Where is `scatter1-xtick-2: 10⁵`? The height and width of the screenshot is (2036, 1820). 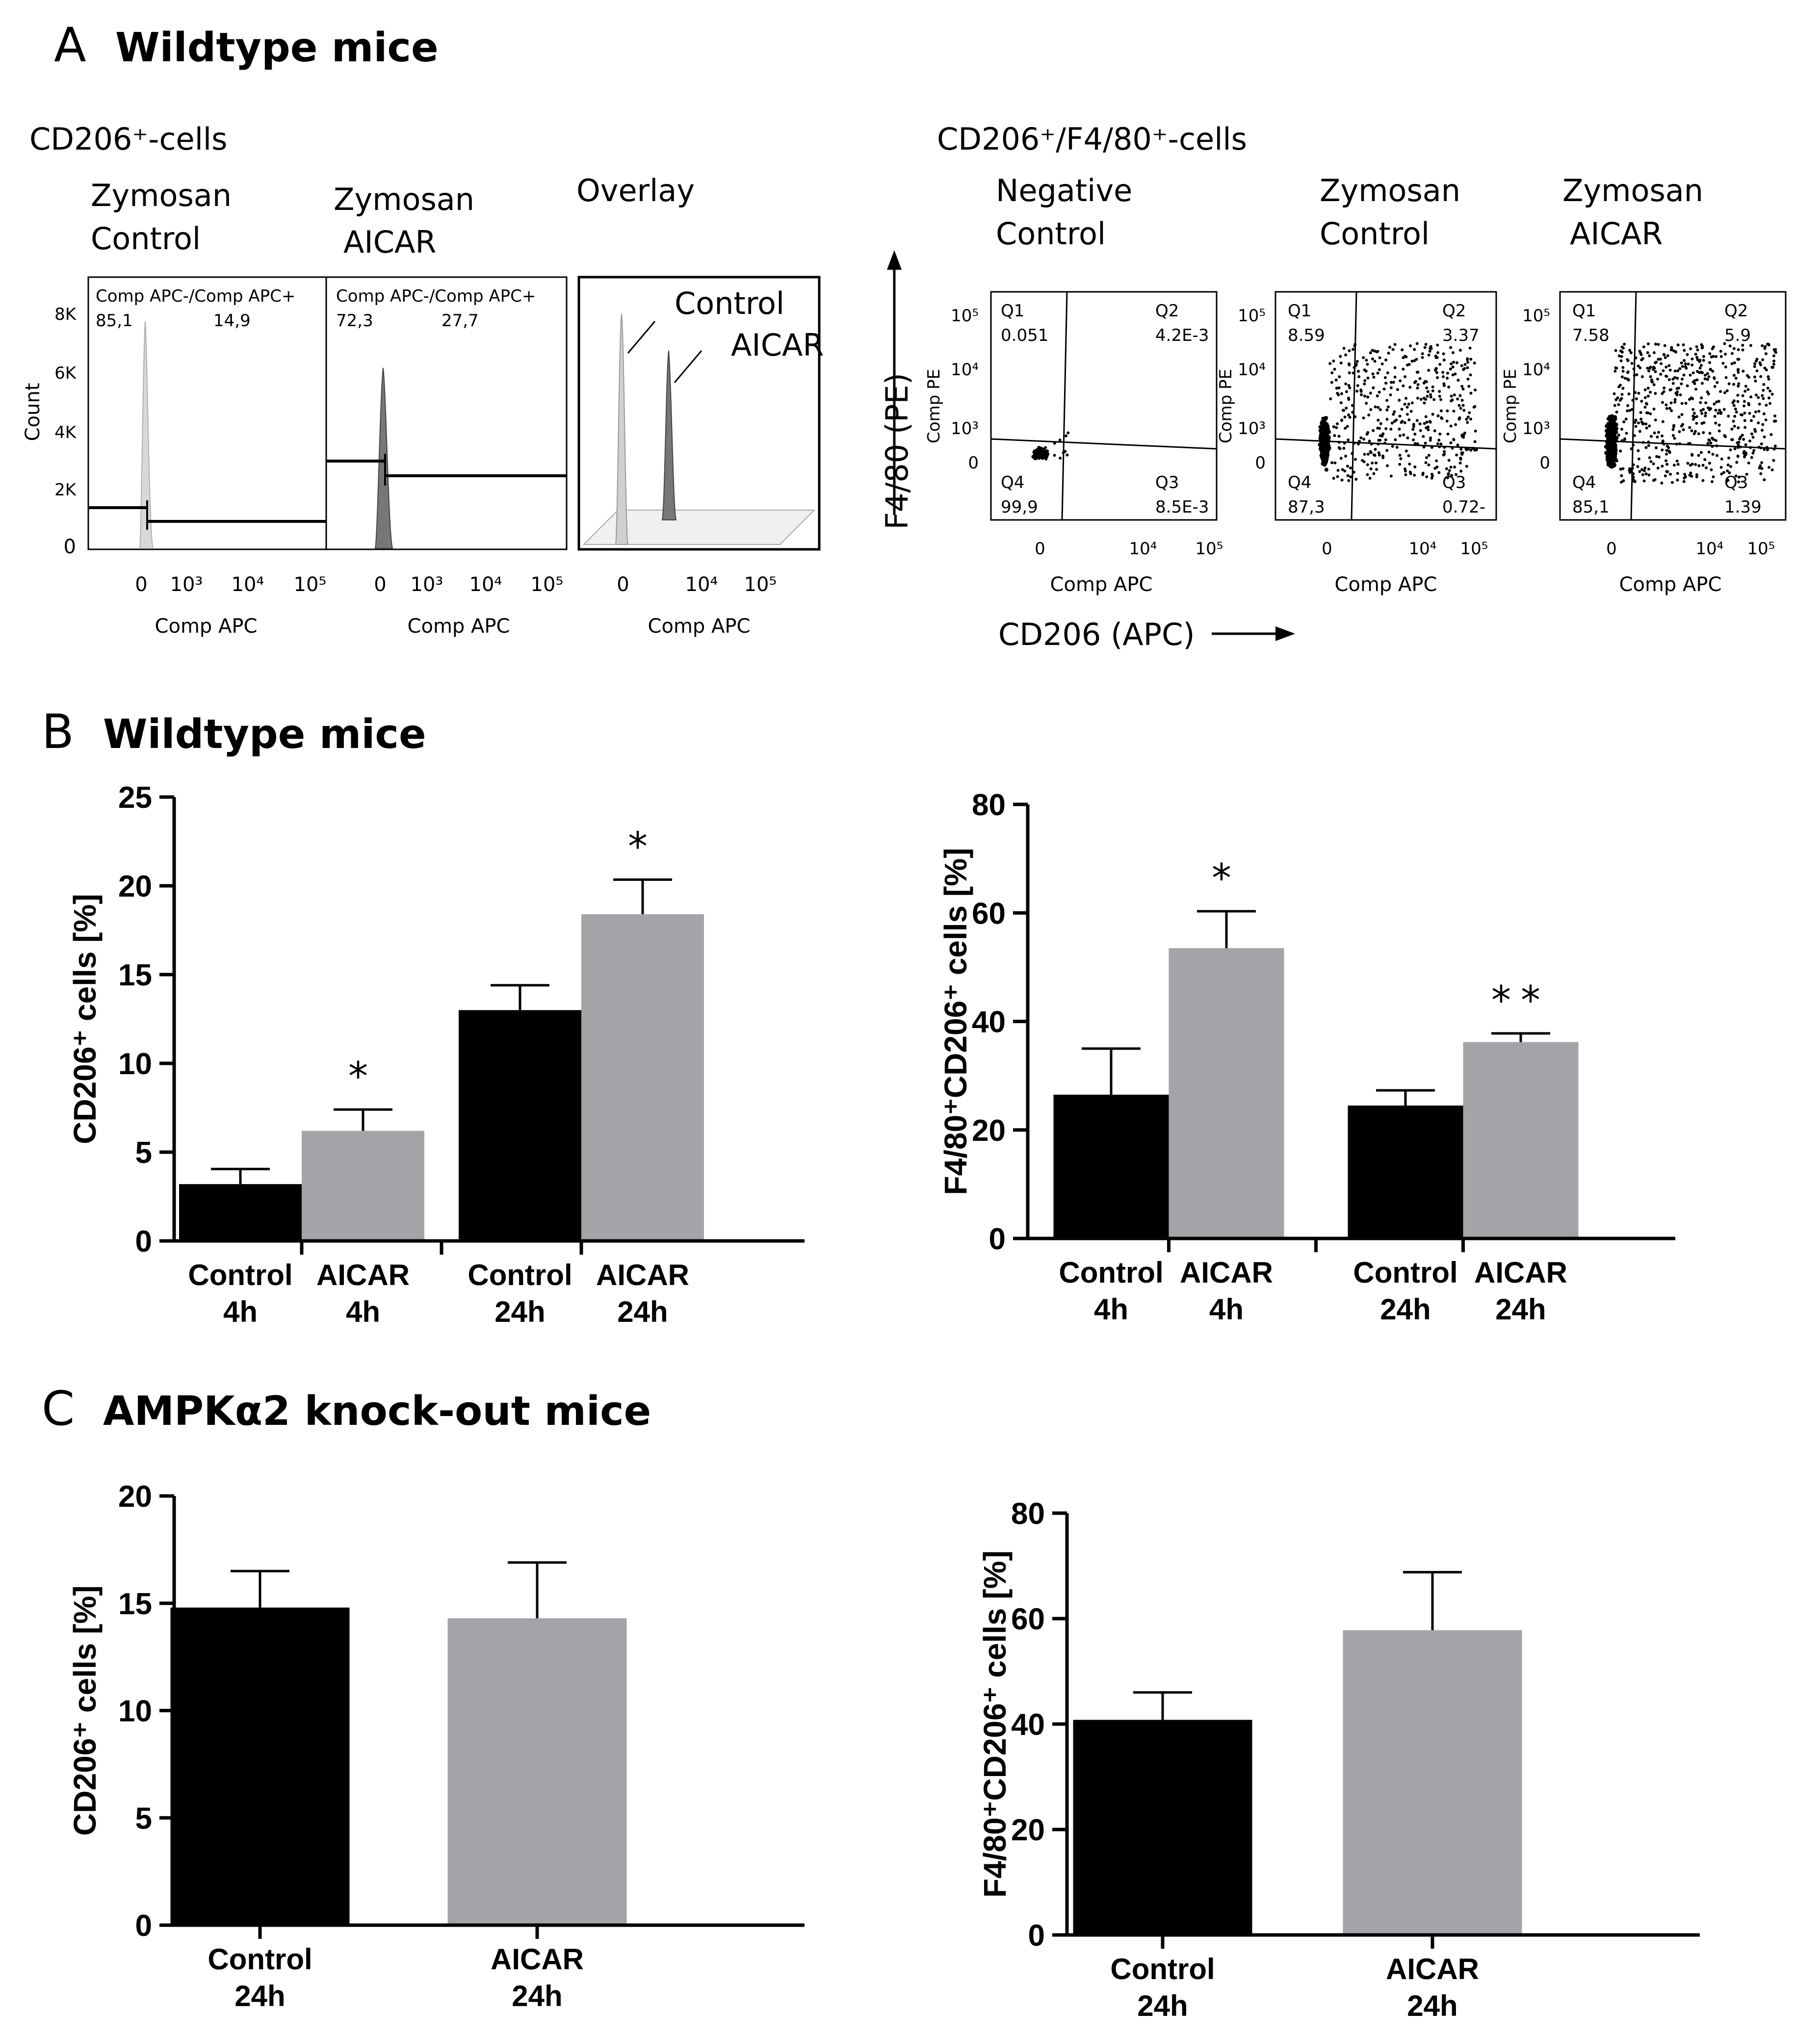 scatter1-xtick-2: 10⁵ is located at coordinates (1474, 549).